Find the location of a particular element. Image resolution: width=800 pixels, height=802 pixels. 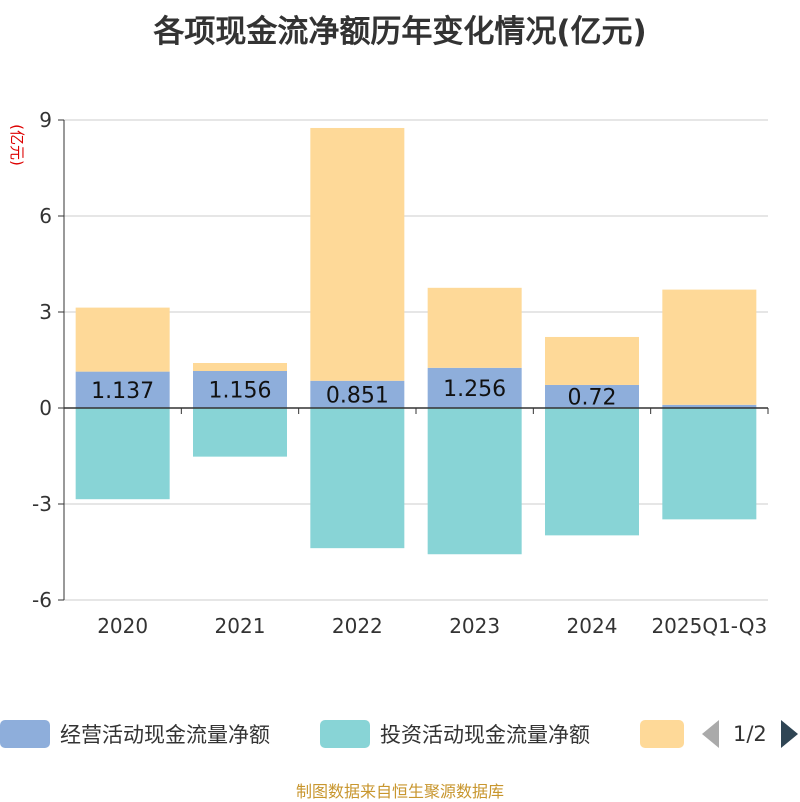

bar-operating-2021 is located at coordinates (240, 389).